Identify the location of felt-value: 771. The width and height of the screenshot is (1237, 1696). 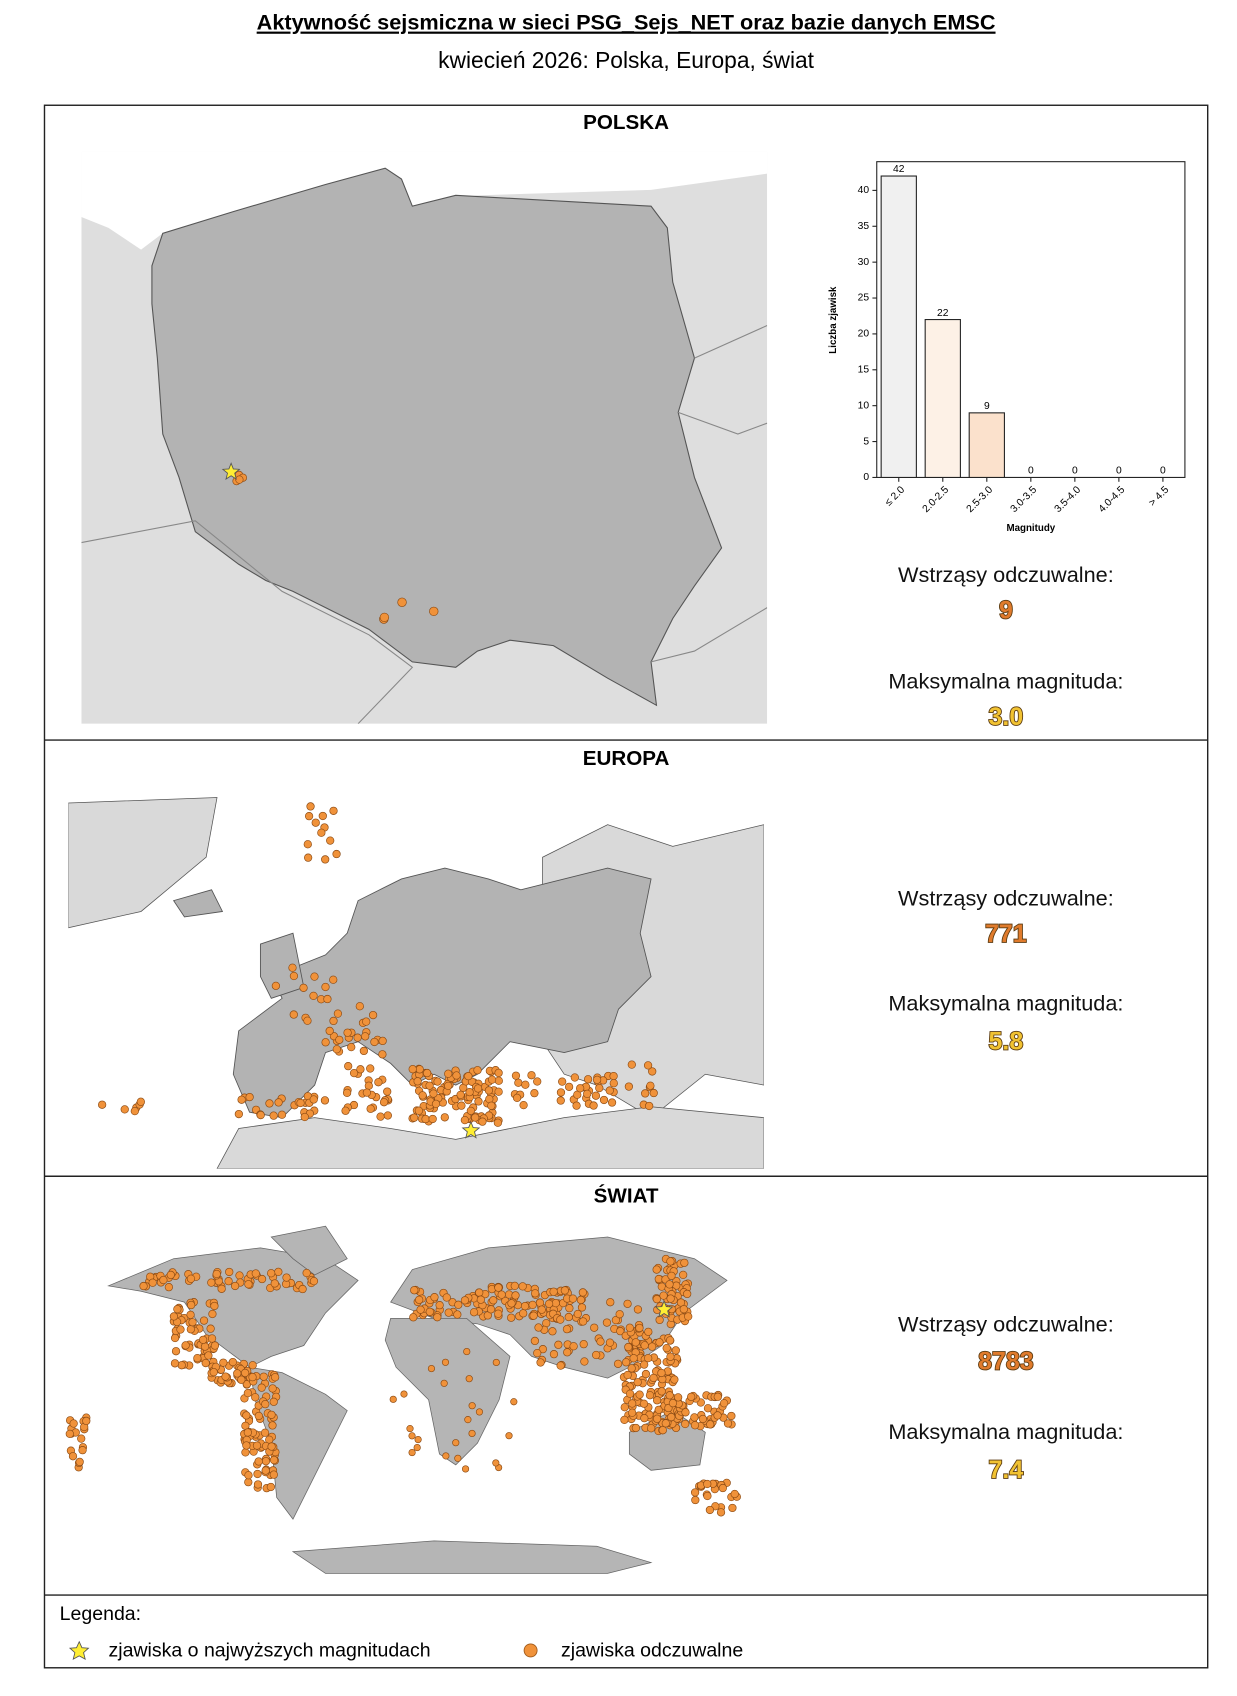
(1006, 934).